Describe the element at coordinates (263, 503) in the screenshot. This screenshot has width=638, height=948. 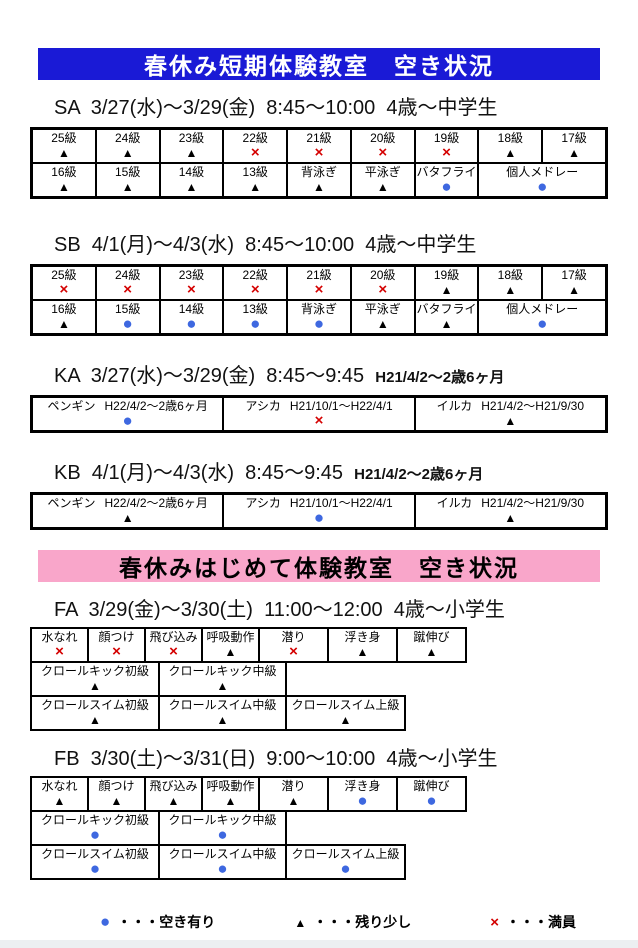
I see `course-name: アシカ` at that location.